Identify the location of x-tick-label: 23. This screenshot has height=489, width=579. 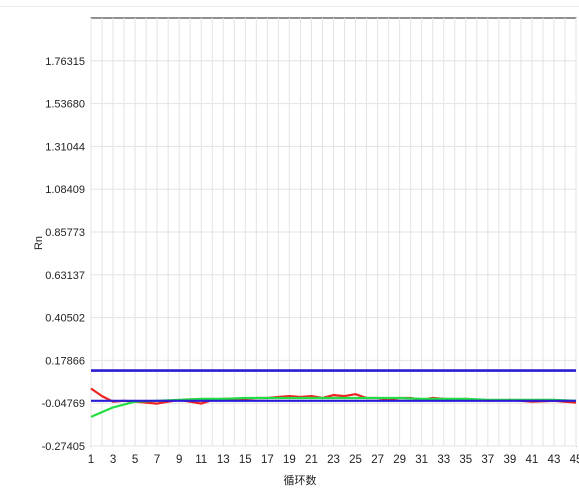
(333, 460).